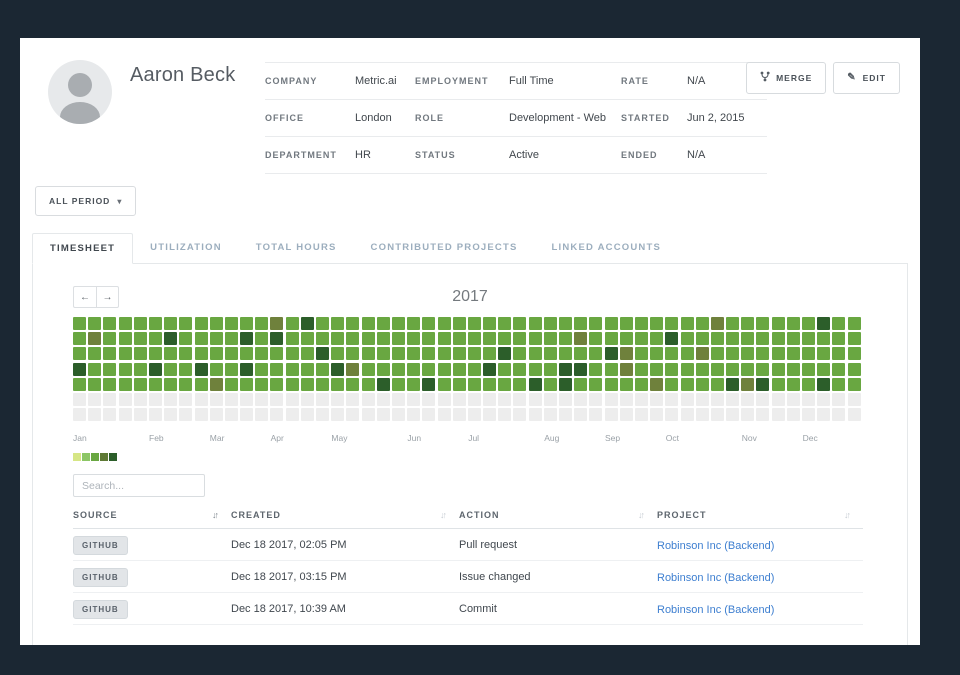 This screenshot has height=675, width=960. I want to click on month-label: Sep, so click(613, 438).